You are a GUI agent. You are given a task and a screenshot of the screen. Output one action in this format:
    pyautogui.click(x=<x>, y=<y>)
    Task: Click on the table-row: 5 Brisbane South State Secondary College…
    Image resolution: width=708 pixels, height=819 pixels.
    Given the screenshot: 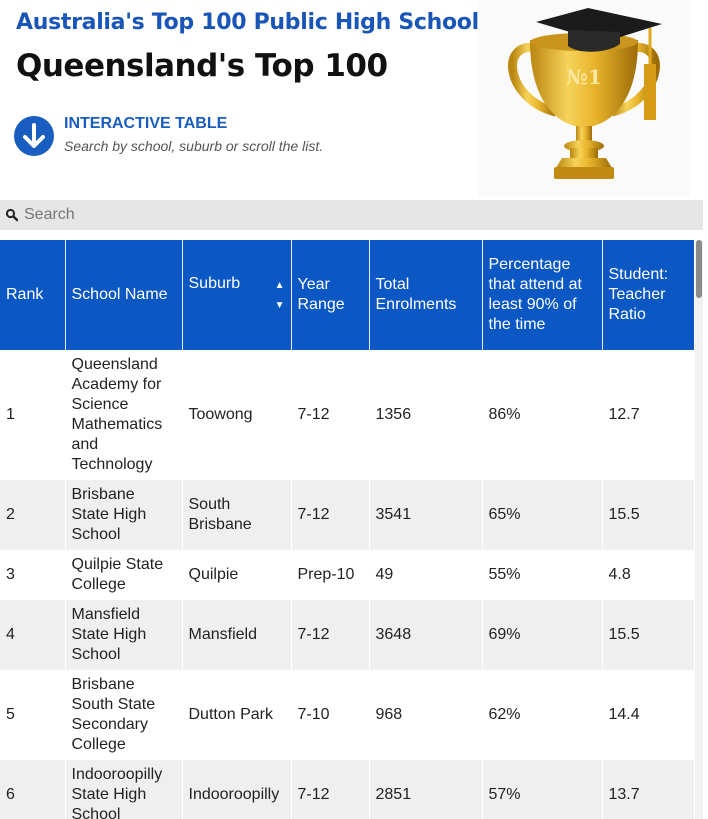 What is the action you would take?
    pyautogui.click(x=347, y=715)
    